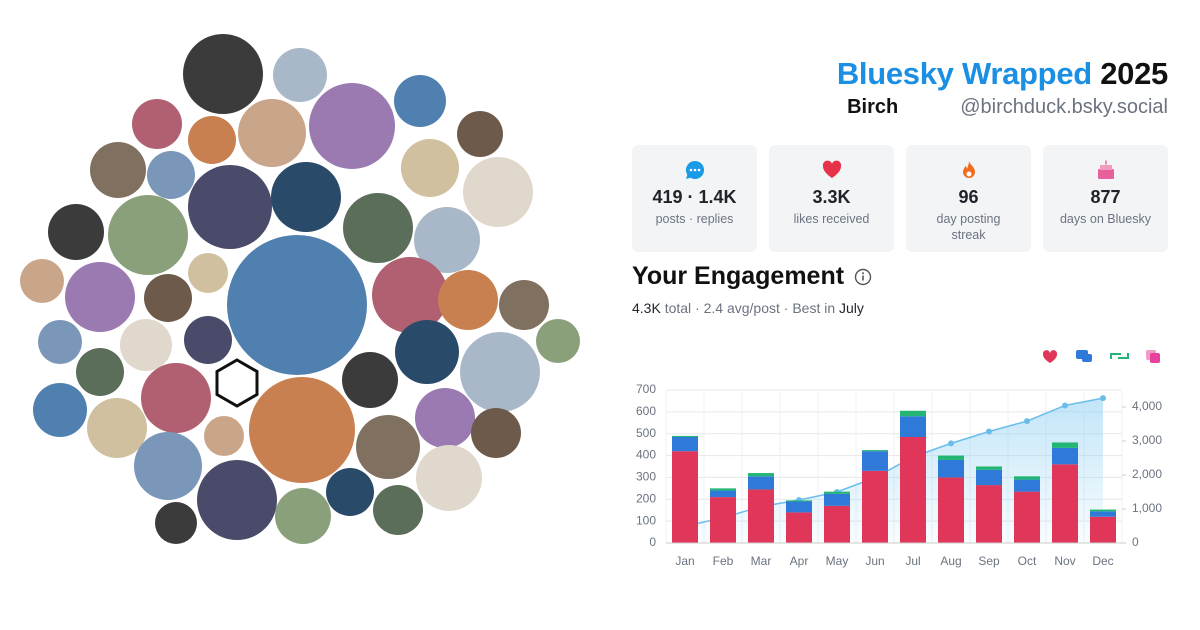  What do you see at coordinates (912, 561) in the screenshot?
I see `x-tick-label: Jul` at bounding box center [912, 561].